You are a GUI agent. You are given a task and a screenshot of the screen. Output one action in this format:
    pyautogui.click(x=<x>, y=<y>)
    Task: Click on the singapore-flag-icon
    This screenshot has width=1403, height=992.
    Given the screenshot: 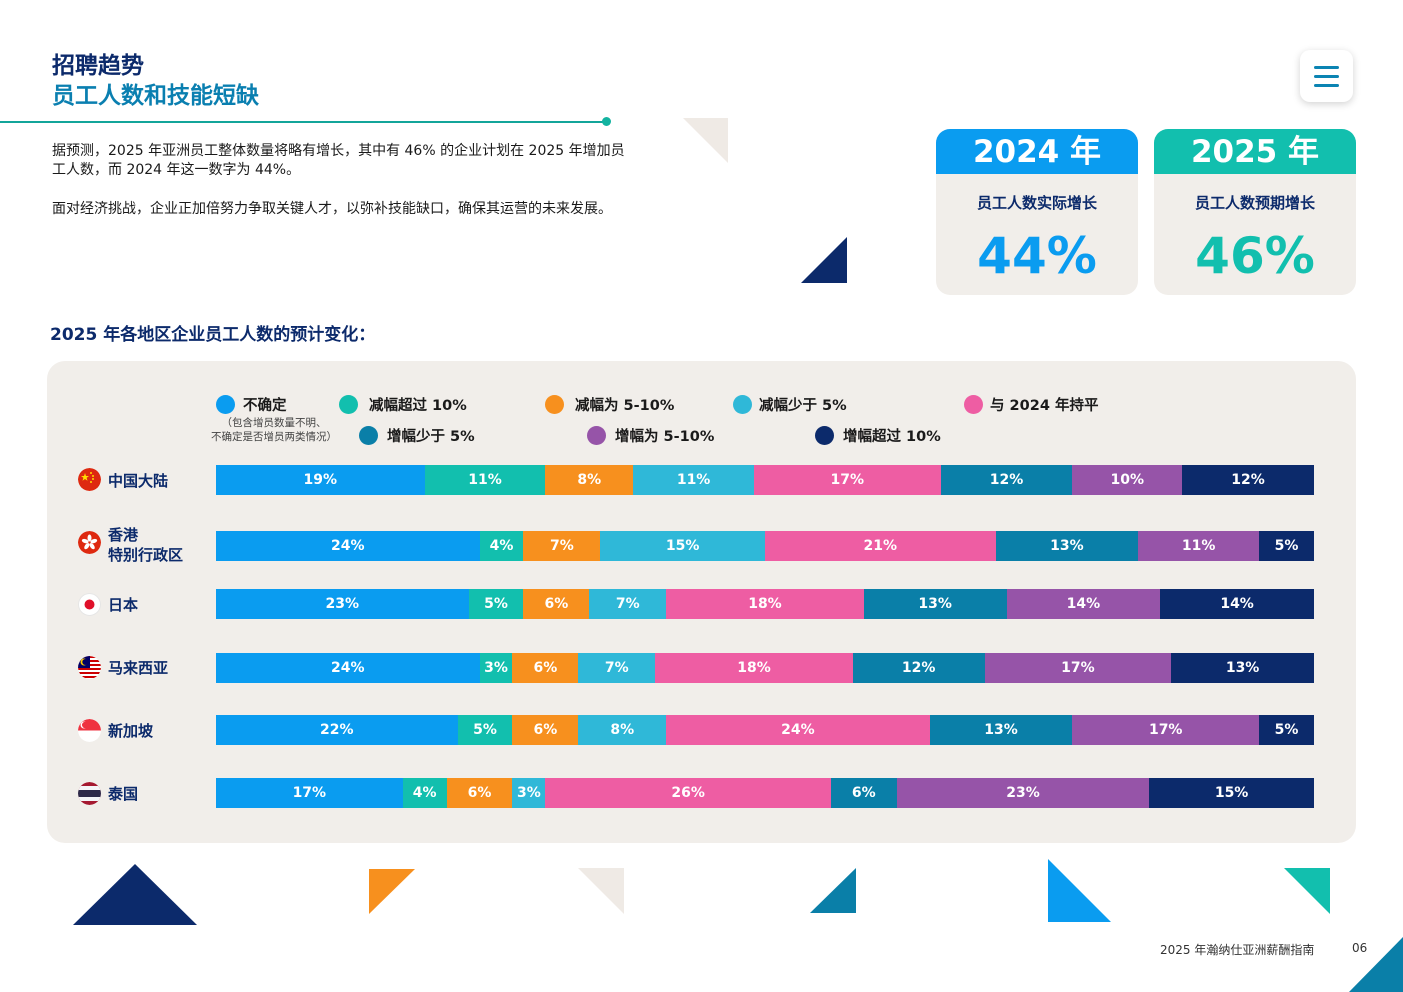 What is the action you would take?
    pyautogui.click(x=89, y=730)
    